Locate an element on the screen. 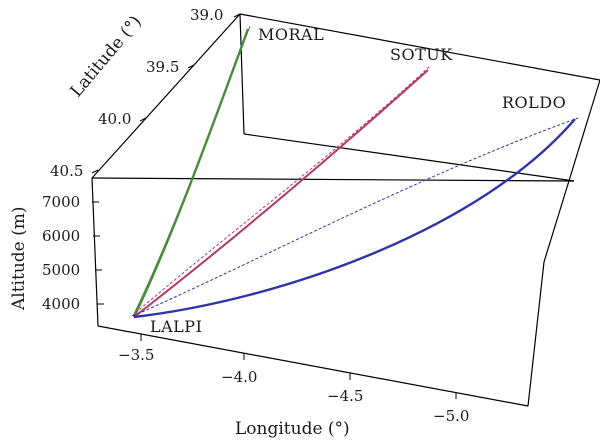  lon-tick-4-0: −4.0 is located at coordinates (239, 377).